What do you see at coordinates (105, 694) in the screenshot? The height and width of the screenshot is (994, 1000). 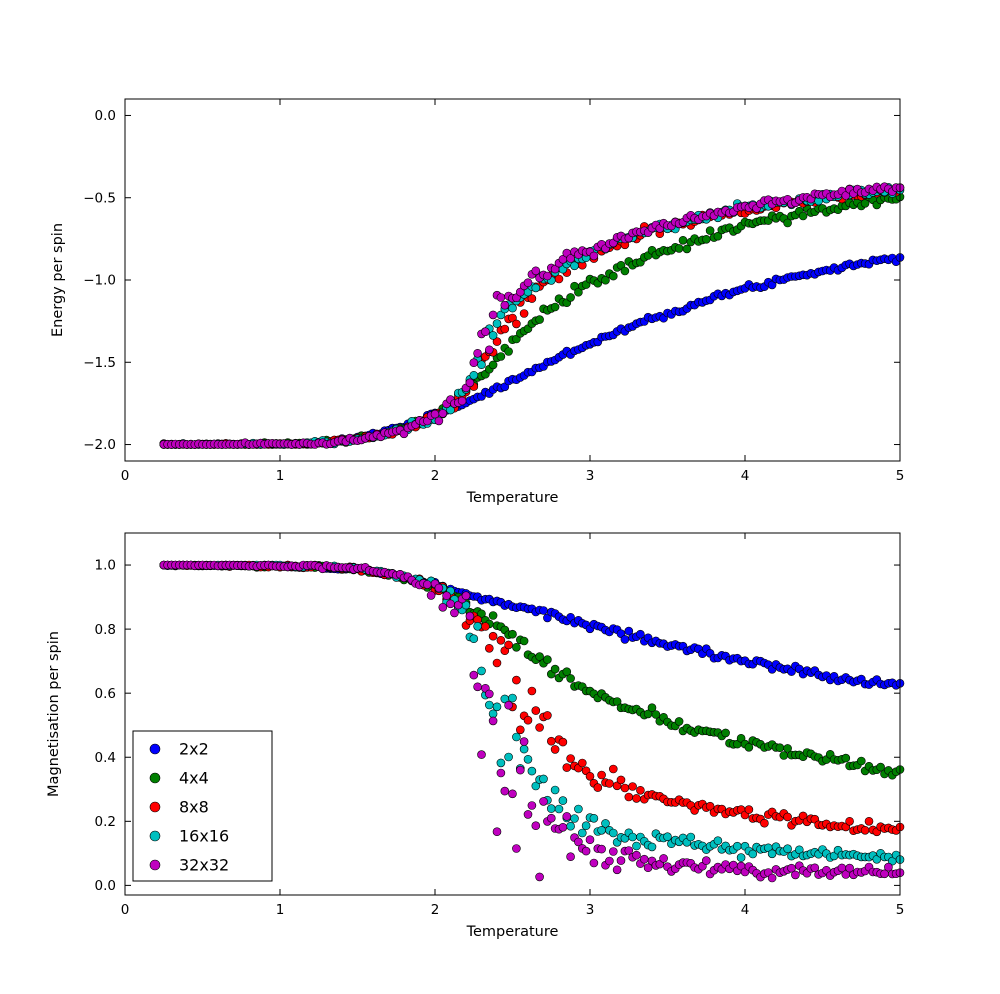 I see `y-tick-label: 0.6` at bounding box center [105, 694].